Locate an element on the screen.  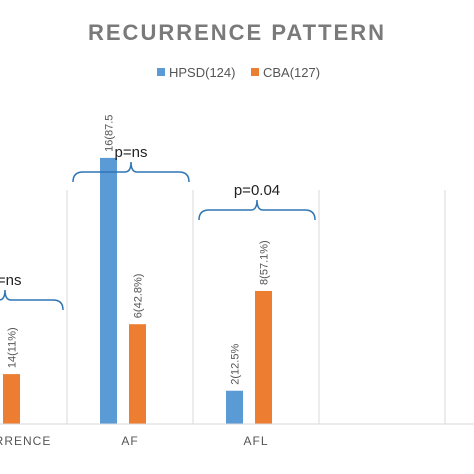
chart-title: RECURRENCE PATTERN is located at coordinates (237, 32).